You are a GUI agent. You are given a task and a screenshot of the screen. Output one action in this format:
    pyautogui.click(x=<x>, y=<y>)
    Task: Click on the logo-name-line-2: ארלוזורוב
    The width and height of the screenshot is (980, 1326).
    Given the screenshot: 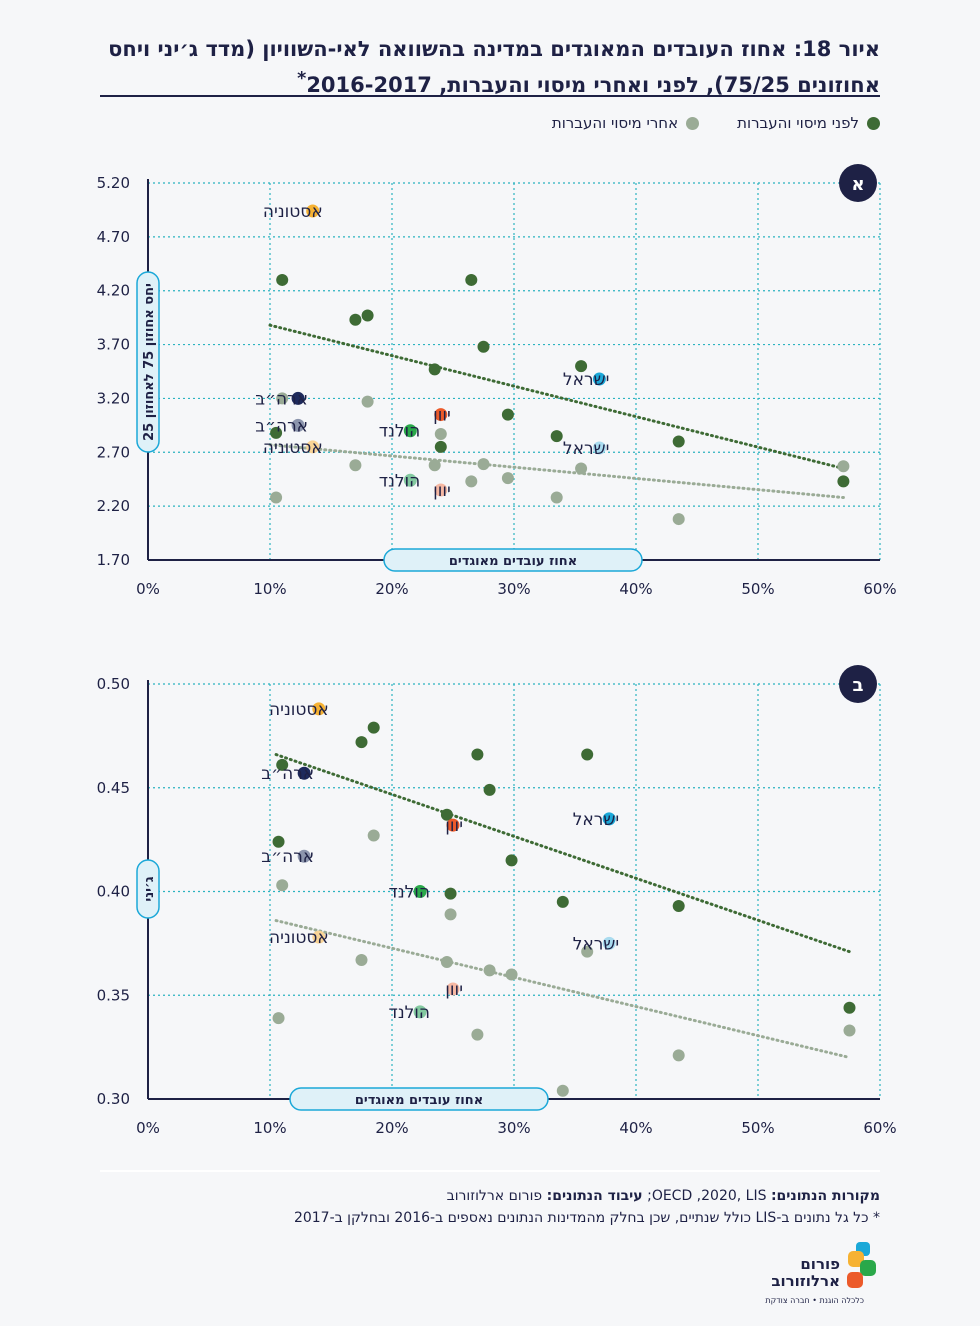 What is the action you would take?
    pyautogui.click(x=805, y=1281)
    